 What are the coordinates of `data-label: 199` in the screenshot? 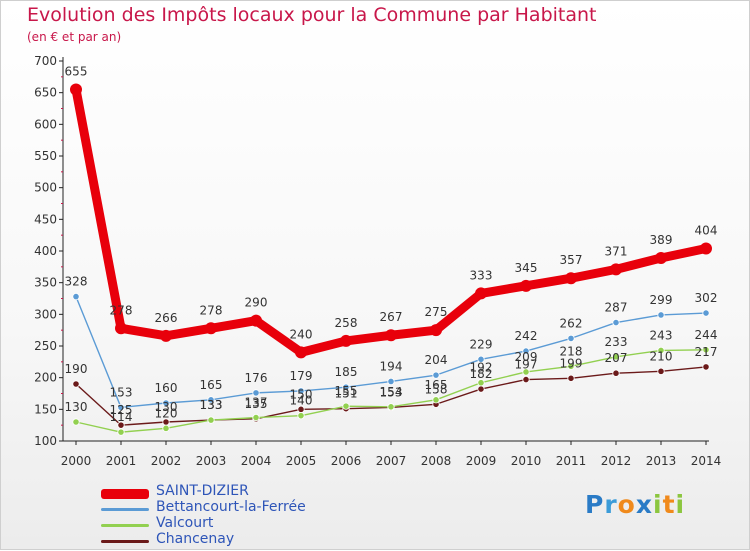 It's located at (571, 363).